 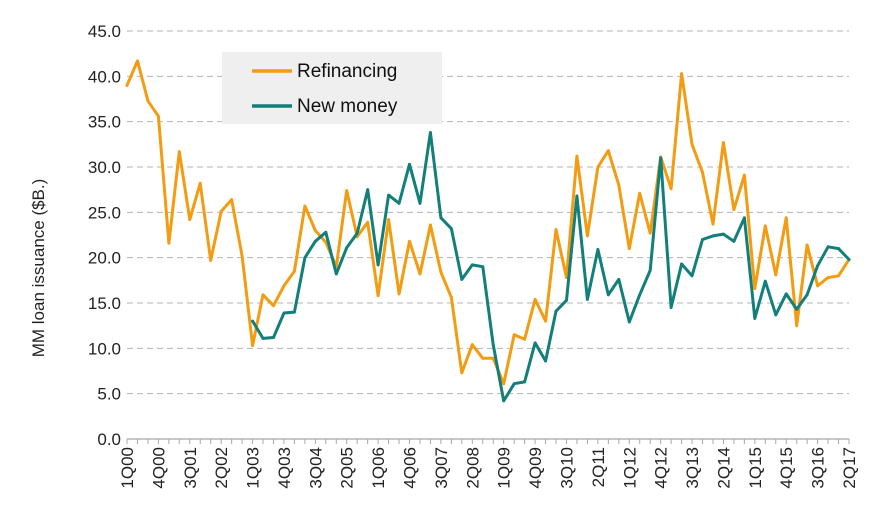 I want to click on legend-label-refinancing: Refinancing, so click(x=347, y=71).